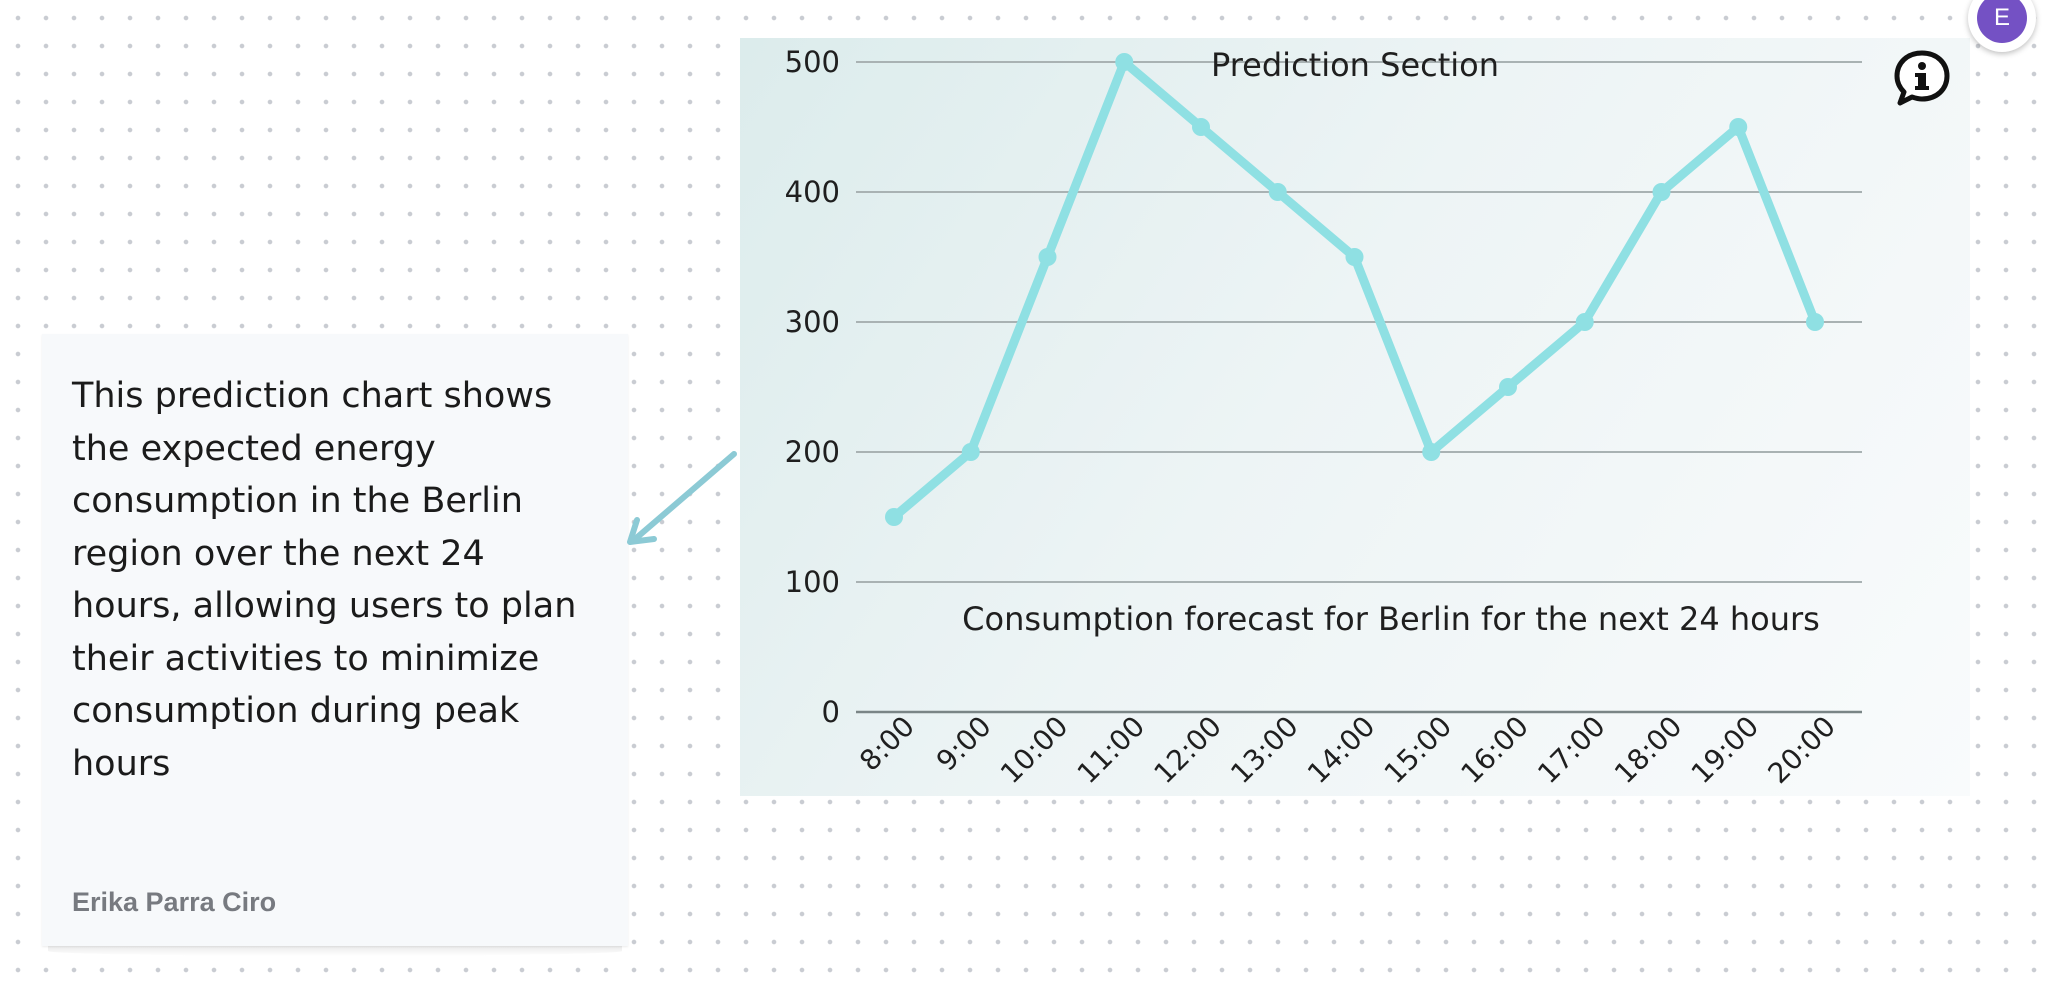 The image size is (2058, 984). I want to click on avatar-initial: E, so click(2002, 21).